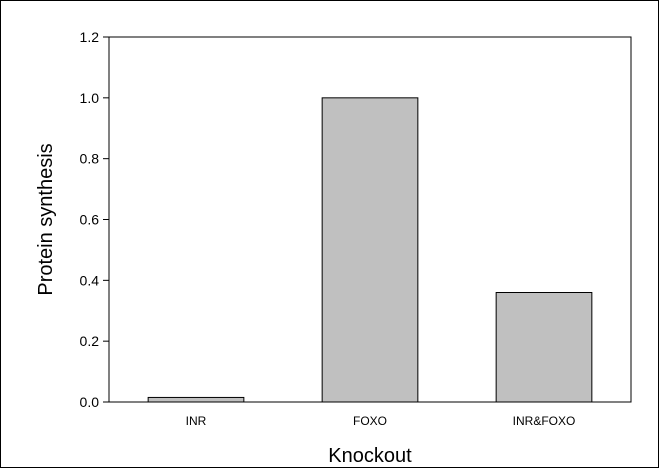 This screenshot has width=659, height=468. I want to click on y-tick-label: 0.8, so click(90, 159).